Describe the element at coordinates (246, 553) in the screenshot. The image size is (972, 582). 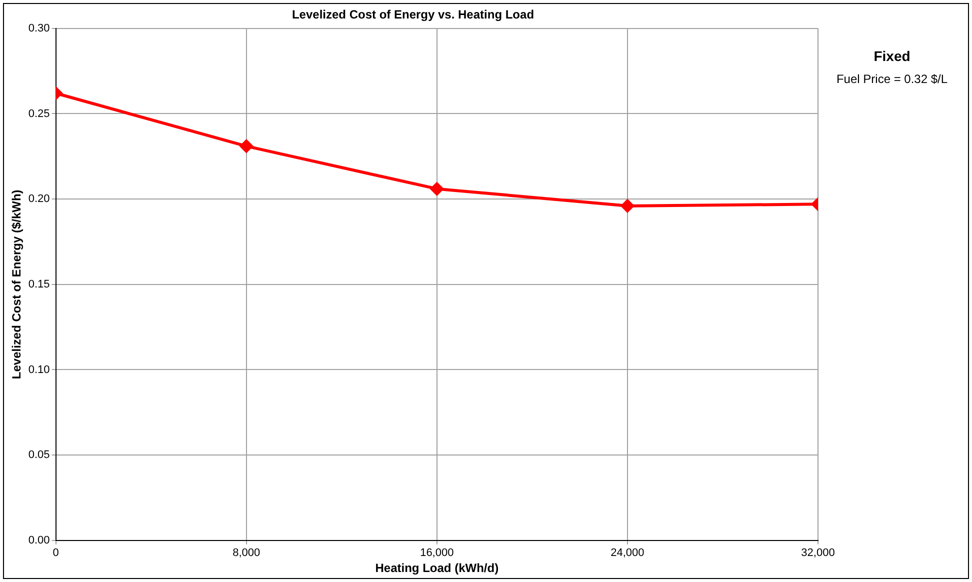
I see `x-tick-label: 8,000` at that location.